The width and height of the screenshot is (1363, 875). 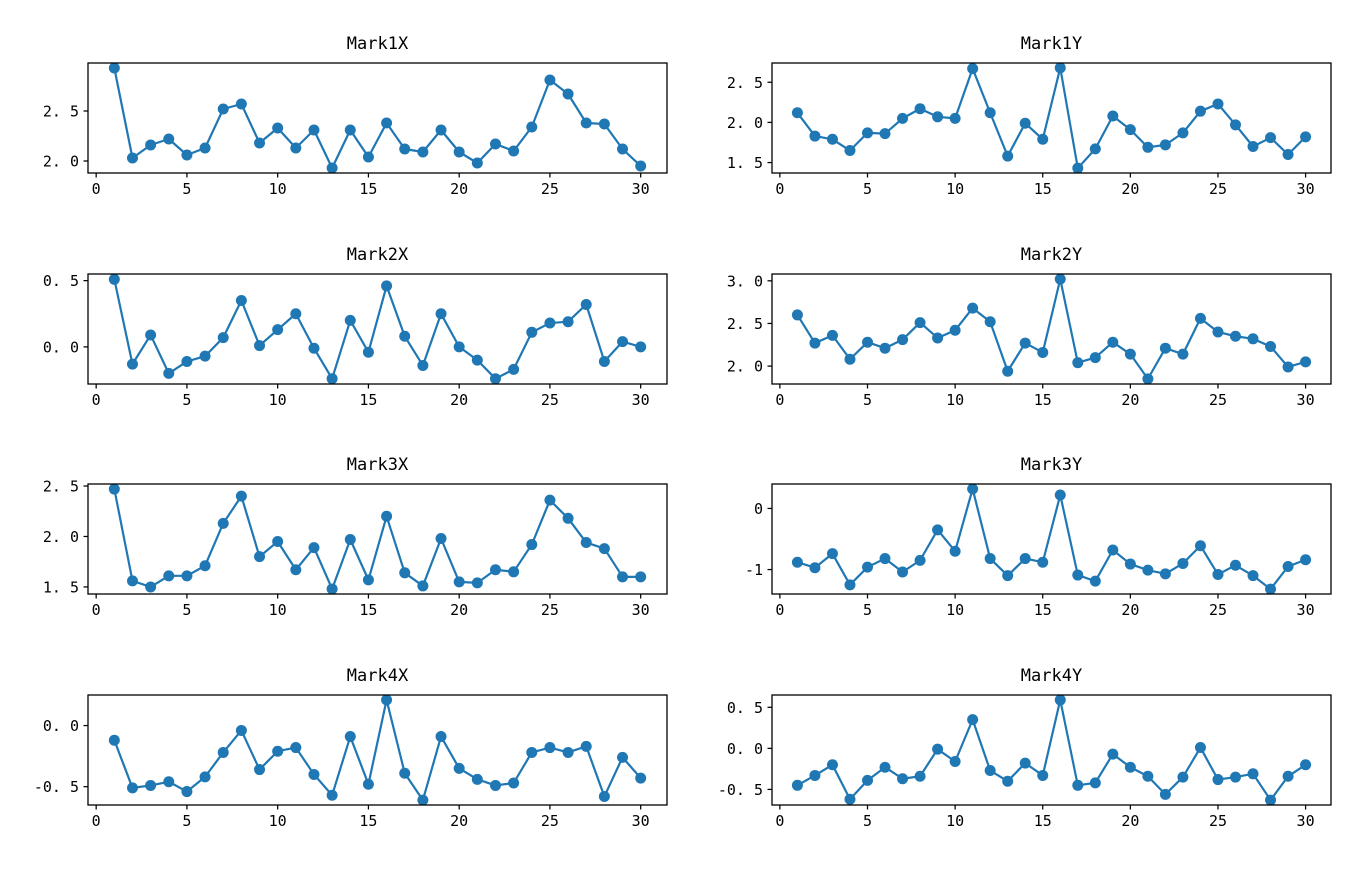 I want to click on plot-title: Mark3X, so click(x=377, y=465).